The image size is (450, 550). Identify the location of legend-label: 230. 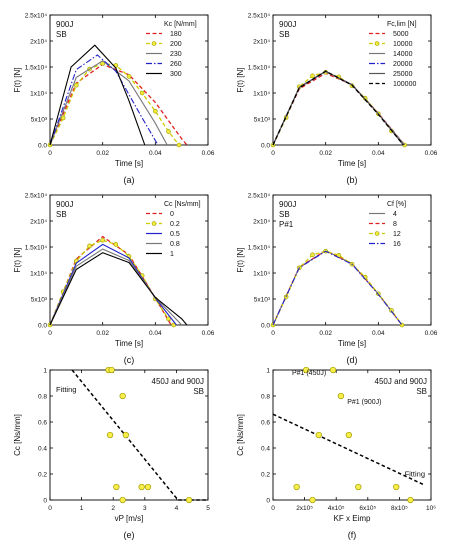
(176, 54).